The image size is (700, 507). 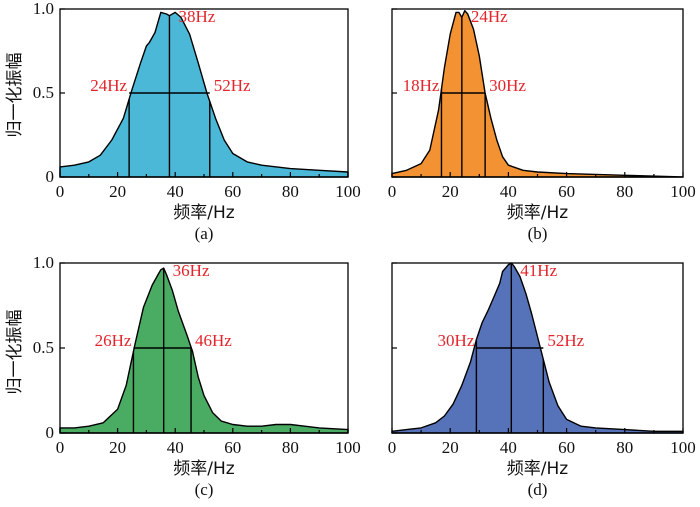 I want to click on half-power-right-label: 46Hz, so click(x=213, y=340).